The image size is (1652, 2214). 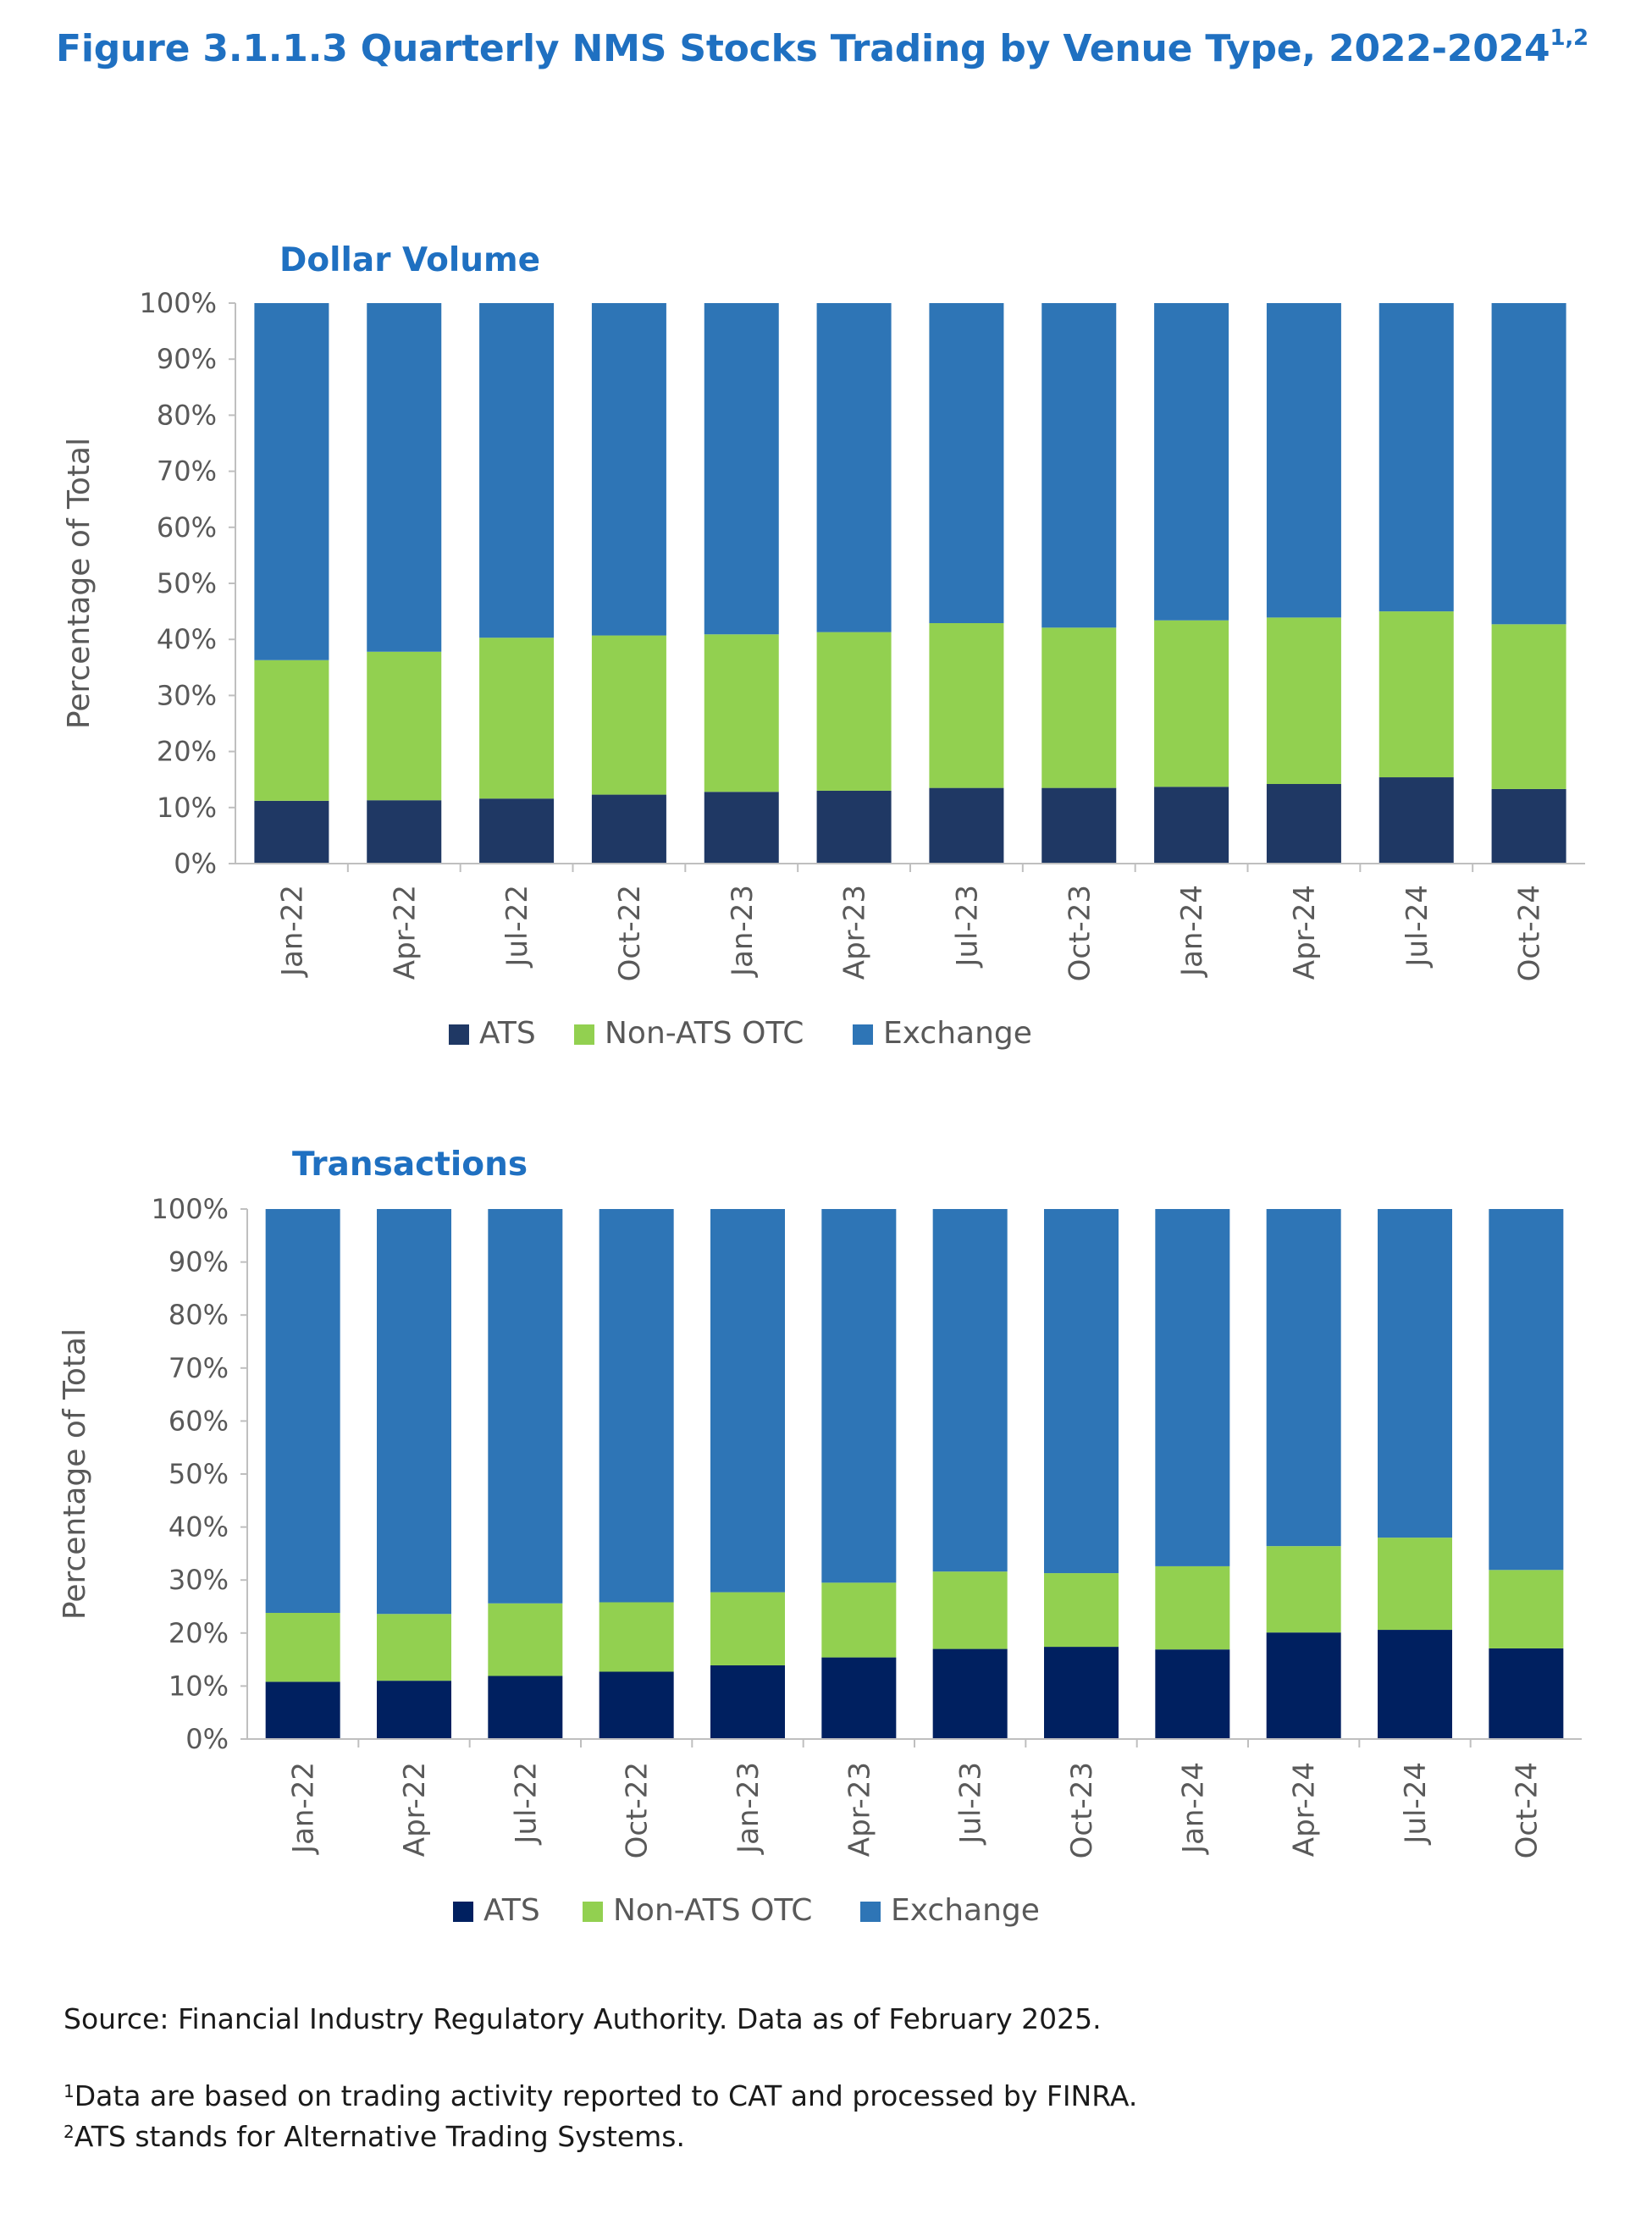 What do you see at coordinates (1192, 931) in the screenshot?
I see `x-tick-label: Jan-24` at bounding box center [1192, 931].